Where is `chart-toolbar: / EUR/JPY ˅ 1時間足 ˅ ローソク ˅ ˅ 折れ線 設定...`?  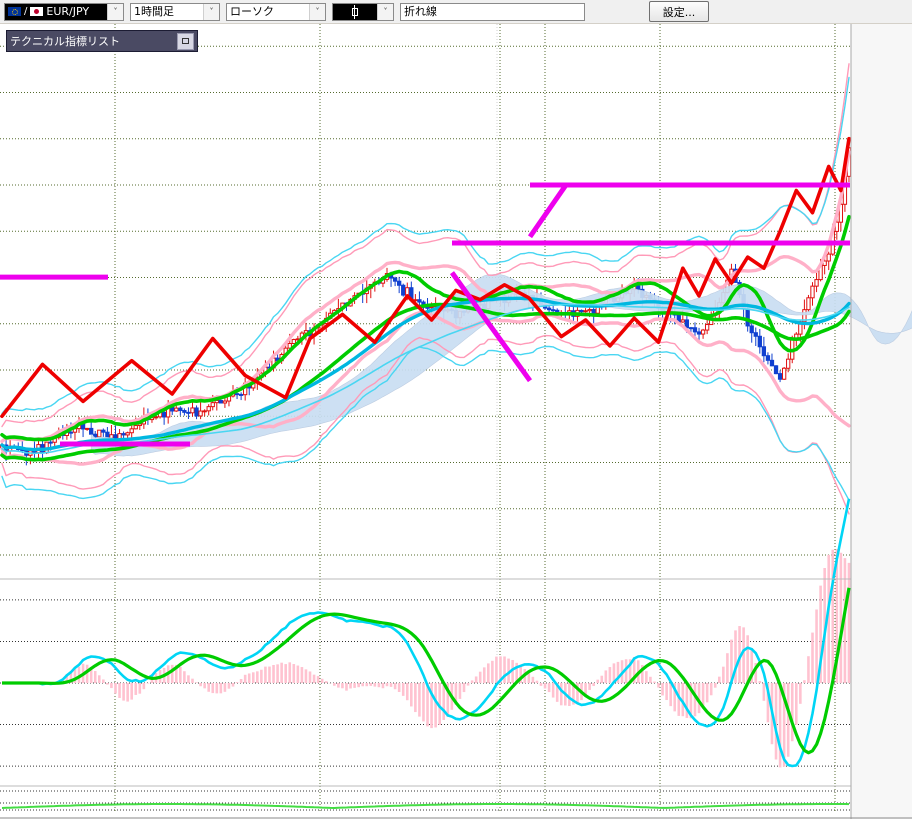 chart-toolbar: / EUR/JPY ˅ 1時間足 ˅ ローソク ˅ ˅ 折れ線 設定... is located at coordinates (456, 12).